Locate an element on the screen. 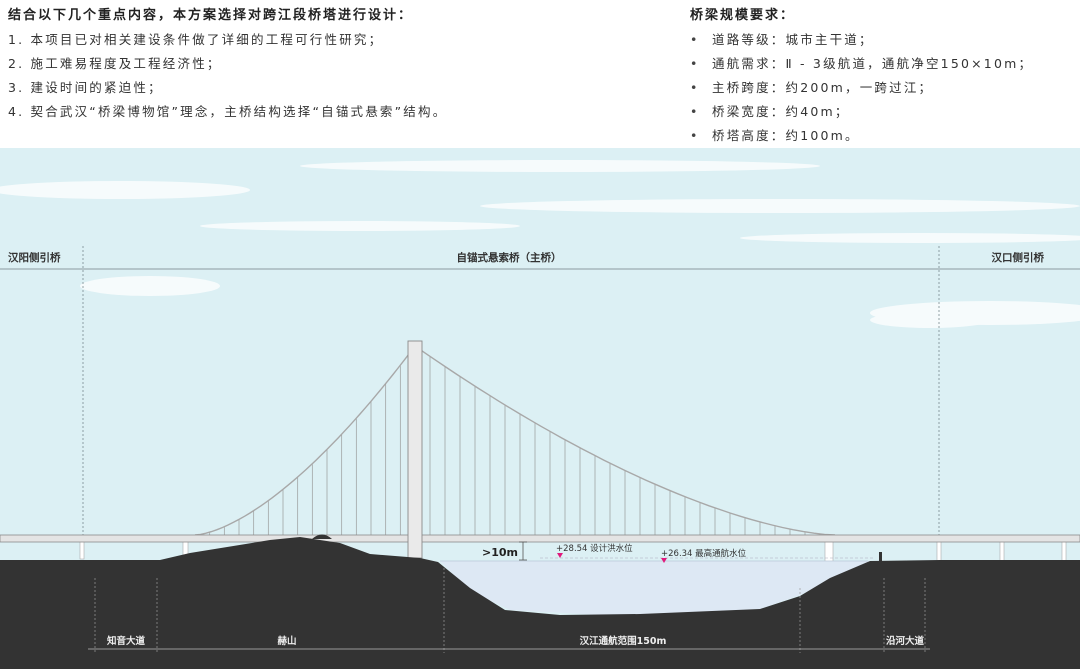  road-label-zhiyin: 知音大道 is located at coordinates (126, 641).